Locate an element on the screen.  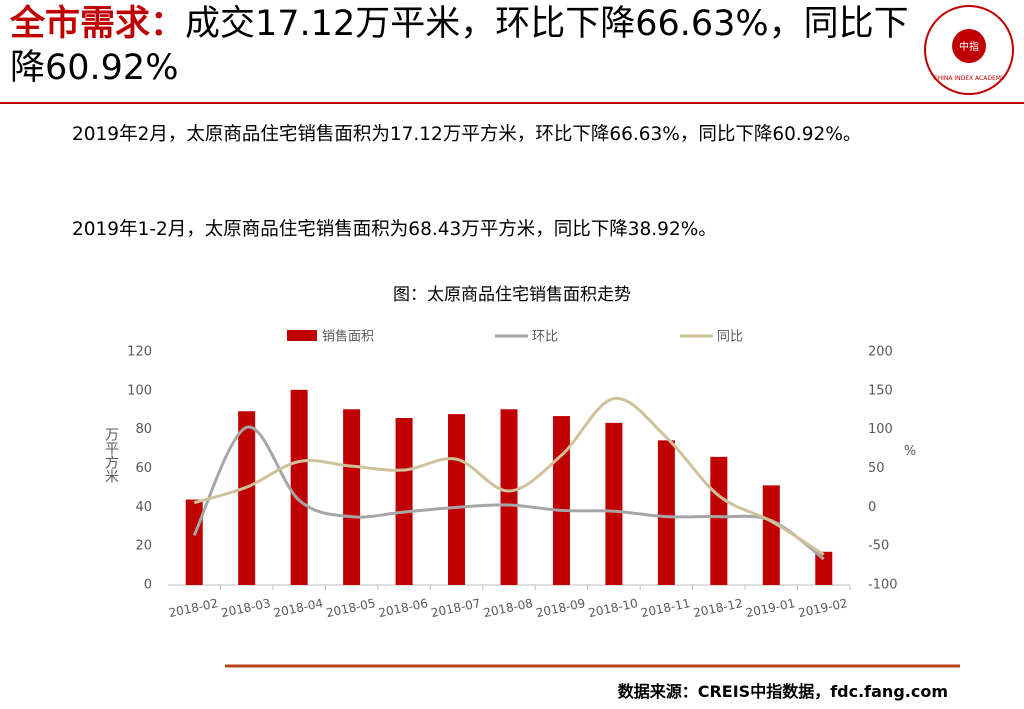
legend-swatch is located at coordinates (302, 335).